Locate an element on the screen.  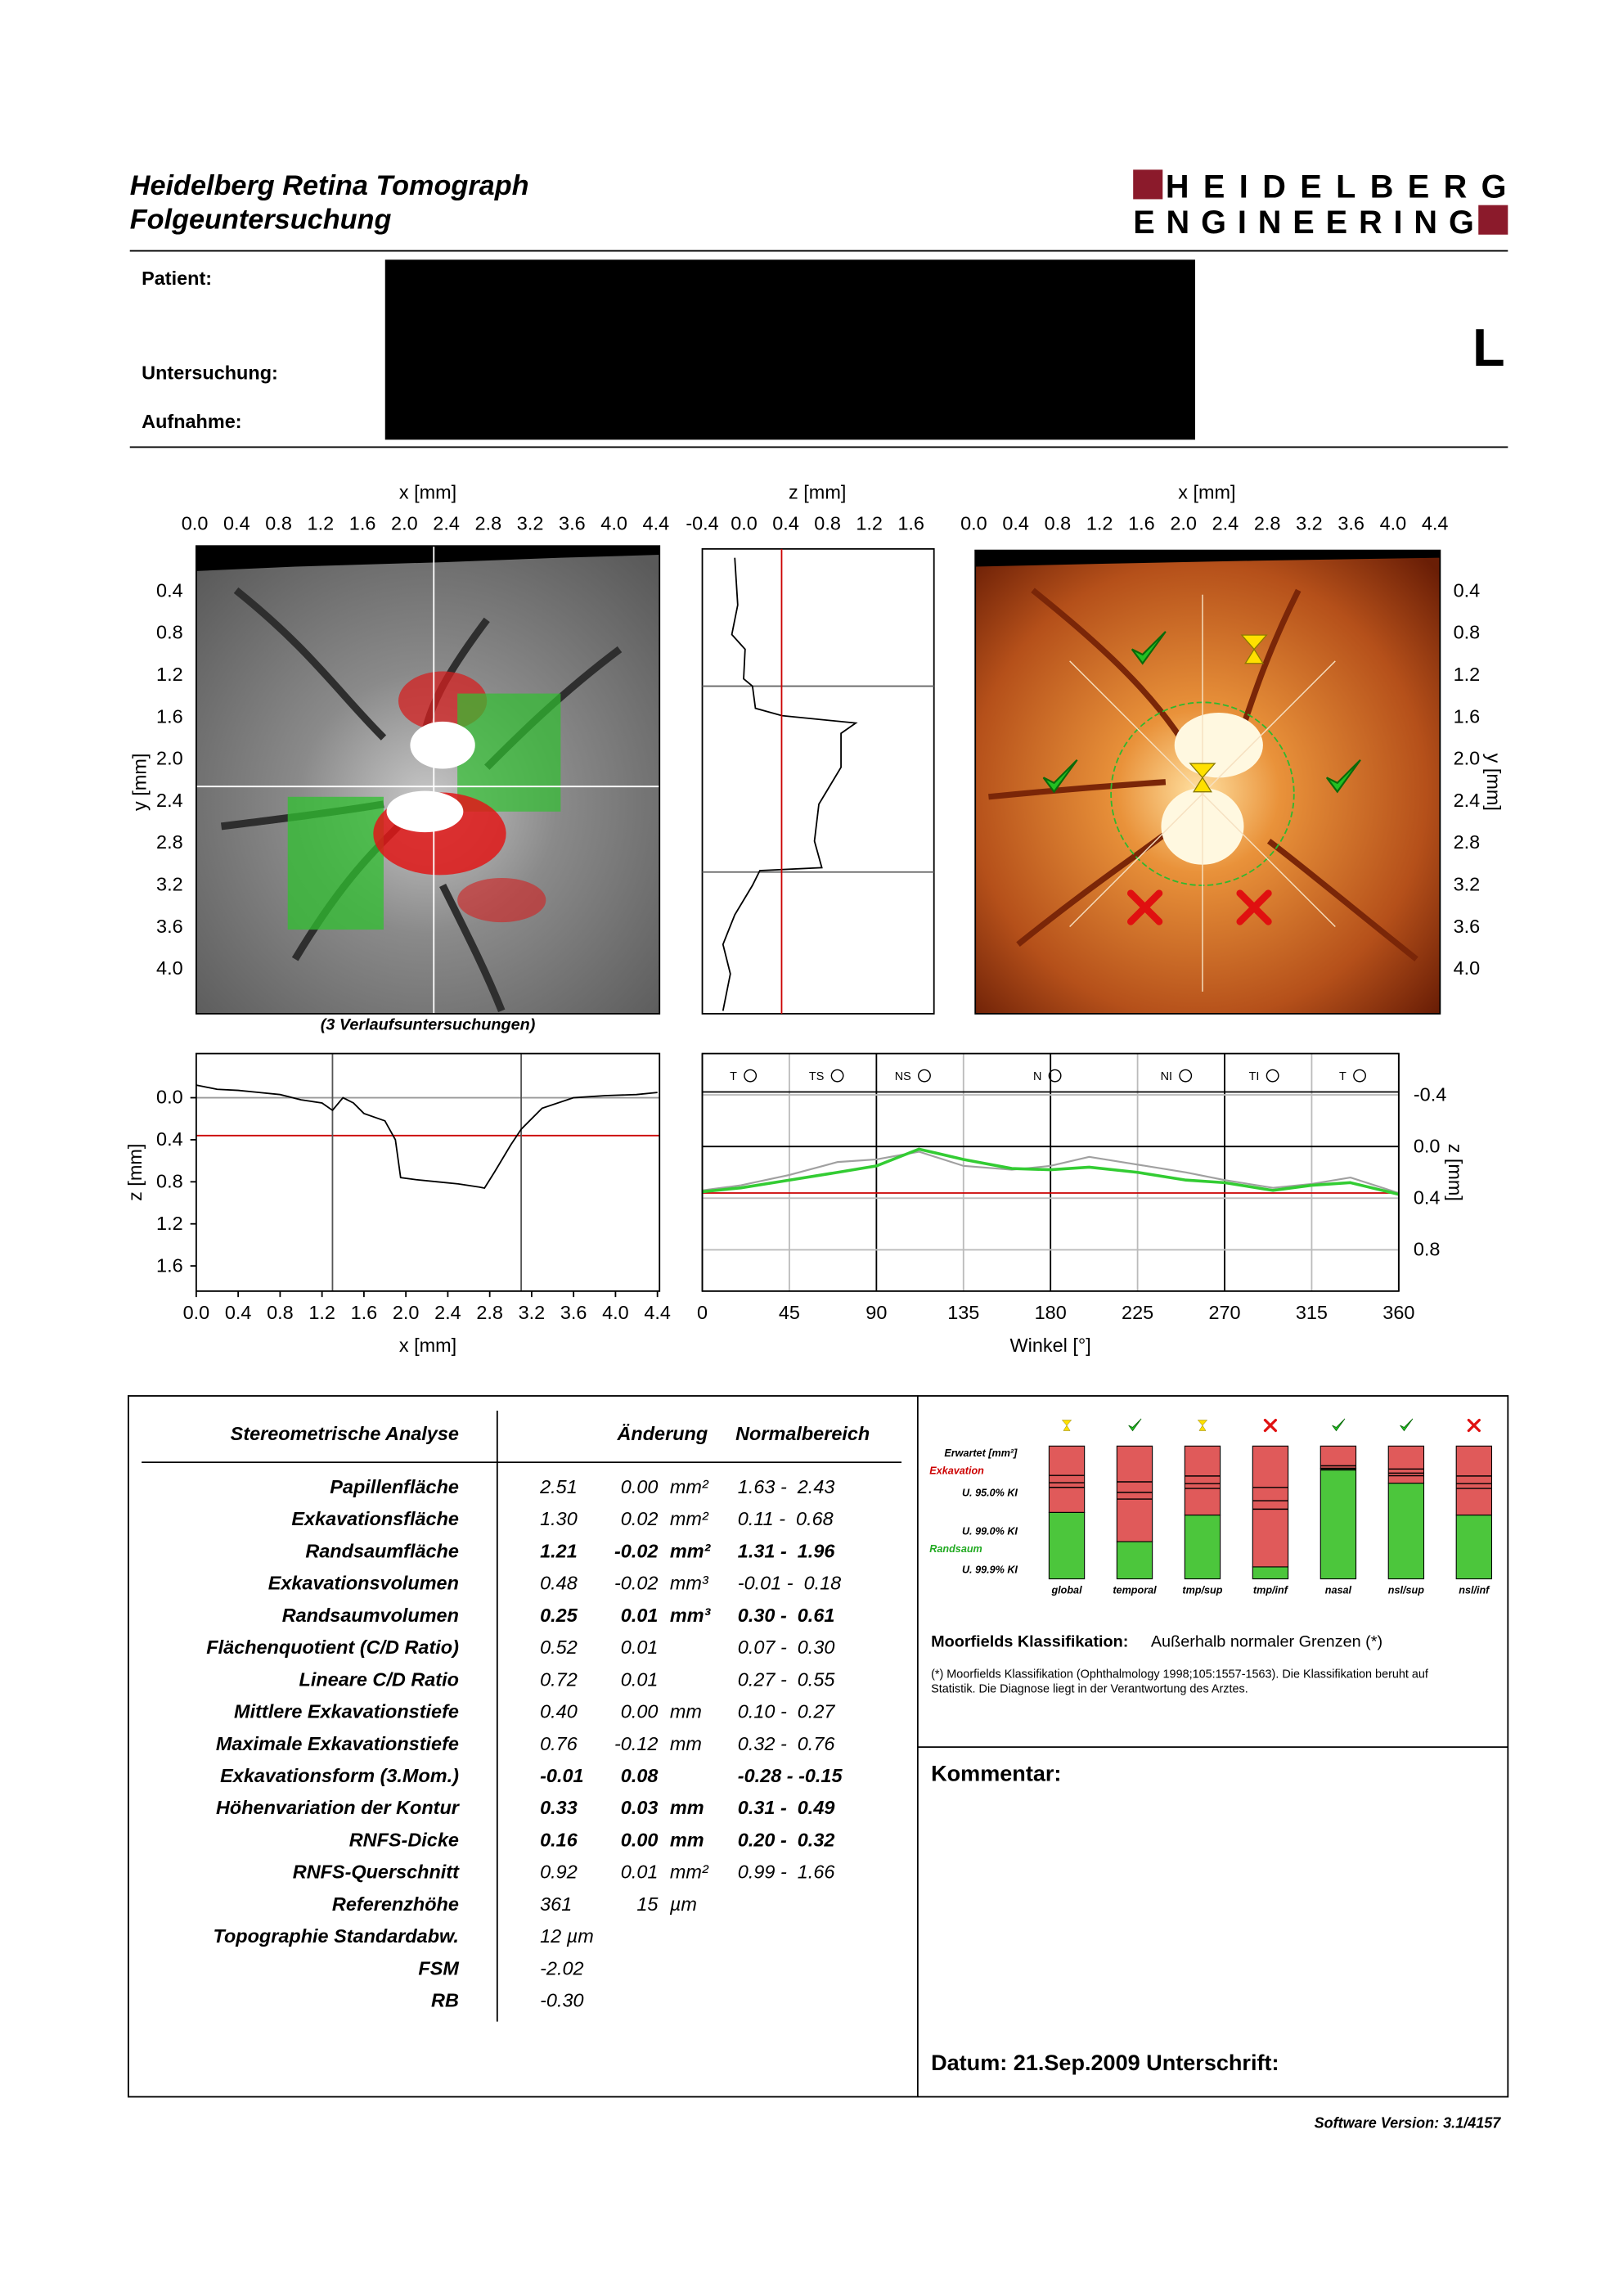
table-header: Änderung is located at coordinates (662, 1433).